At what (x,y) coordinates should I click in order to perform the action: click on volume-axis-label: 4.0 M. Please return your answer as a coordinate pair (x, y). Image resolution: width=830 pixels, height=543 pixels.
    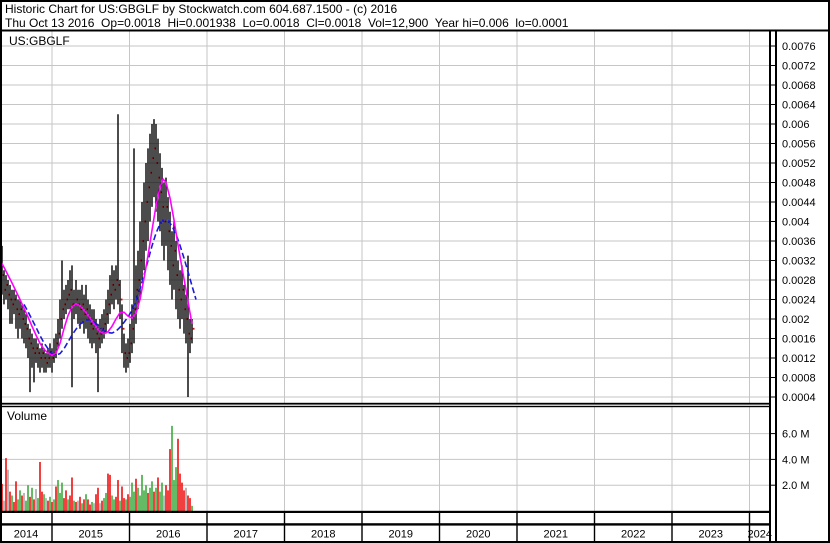
    Looking at the image, I should click on (796, 460).